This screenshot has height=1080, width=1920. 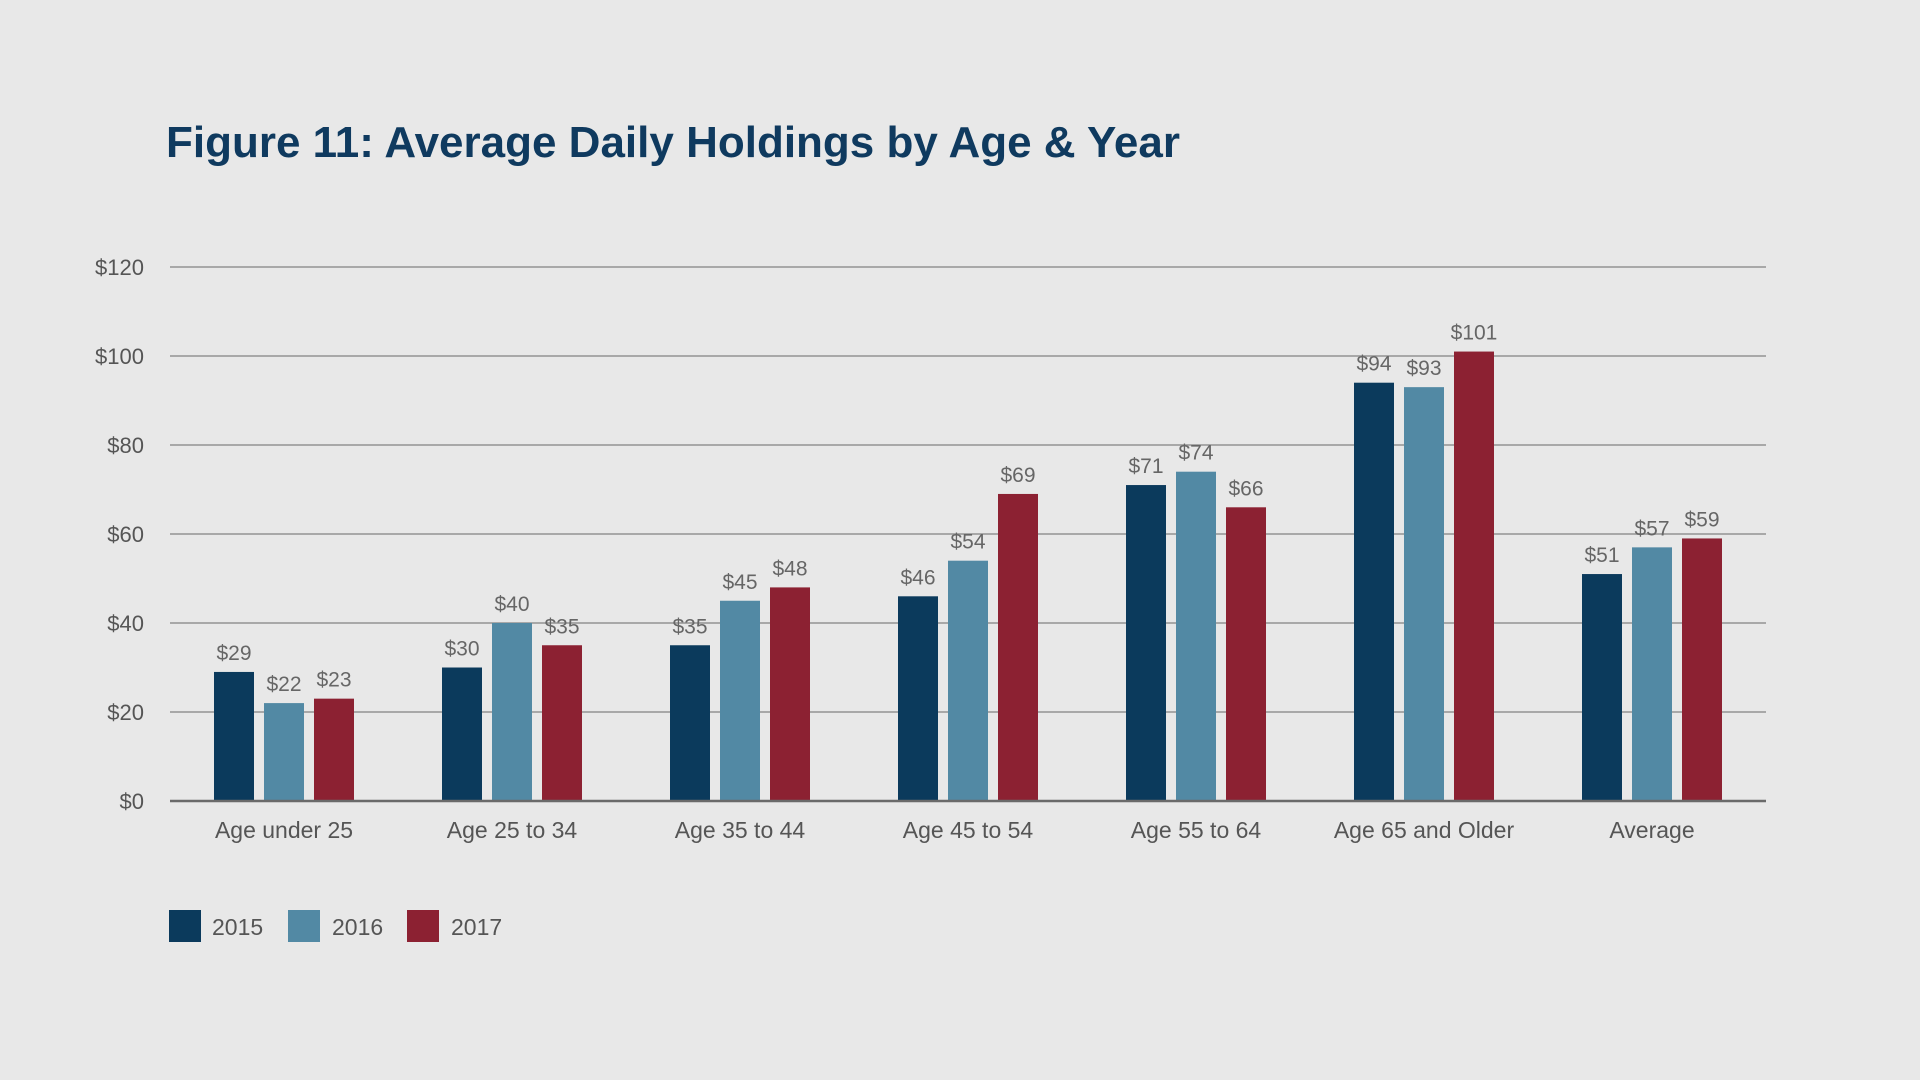 I want to click on data-label: $40, so click(x=511, y=604).